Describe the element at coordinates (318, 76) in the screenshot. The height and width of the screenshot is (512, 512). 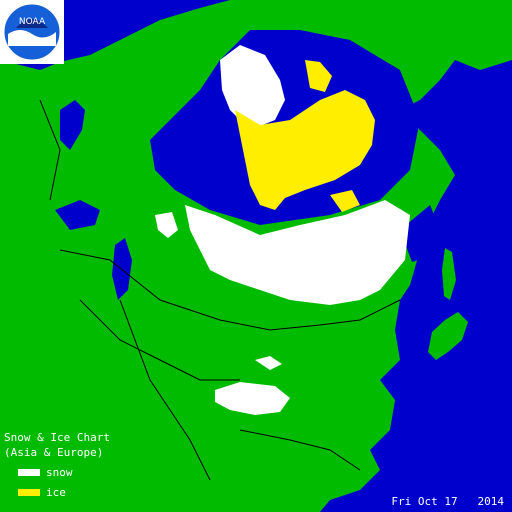
I see `ice-laptev` at that location.